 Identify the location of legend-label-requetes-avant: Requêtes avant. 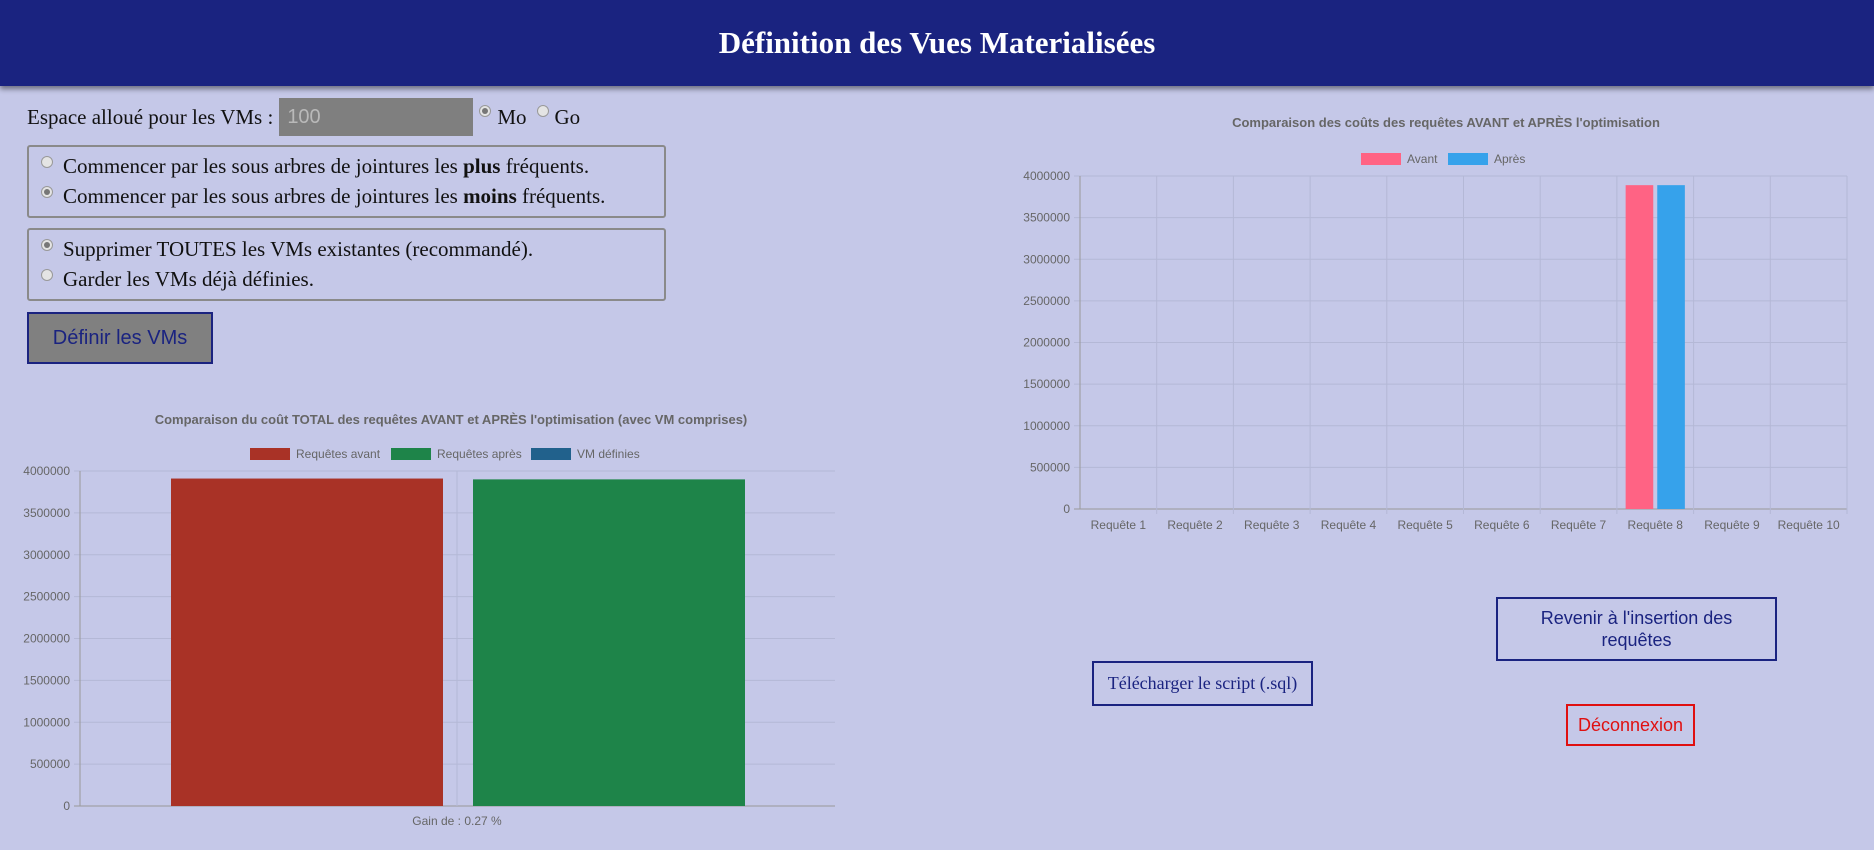
(338, 454).